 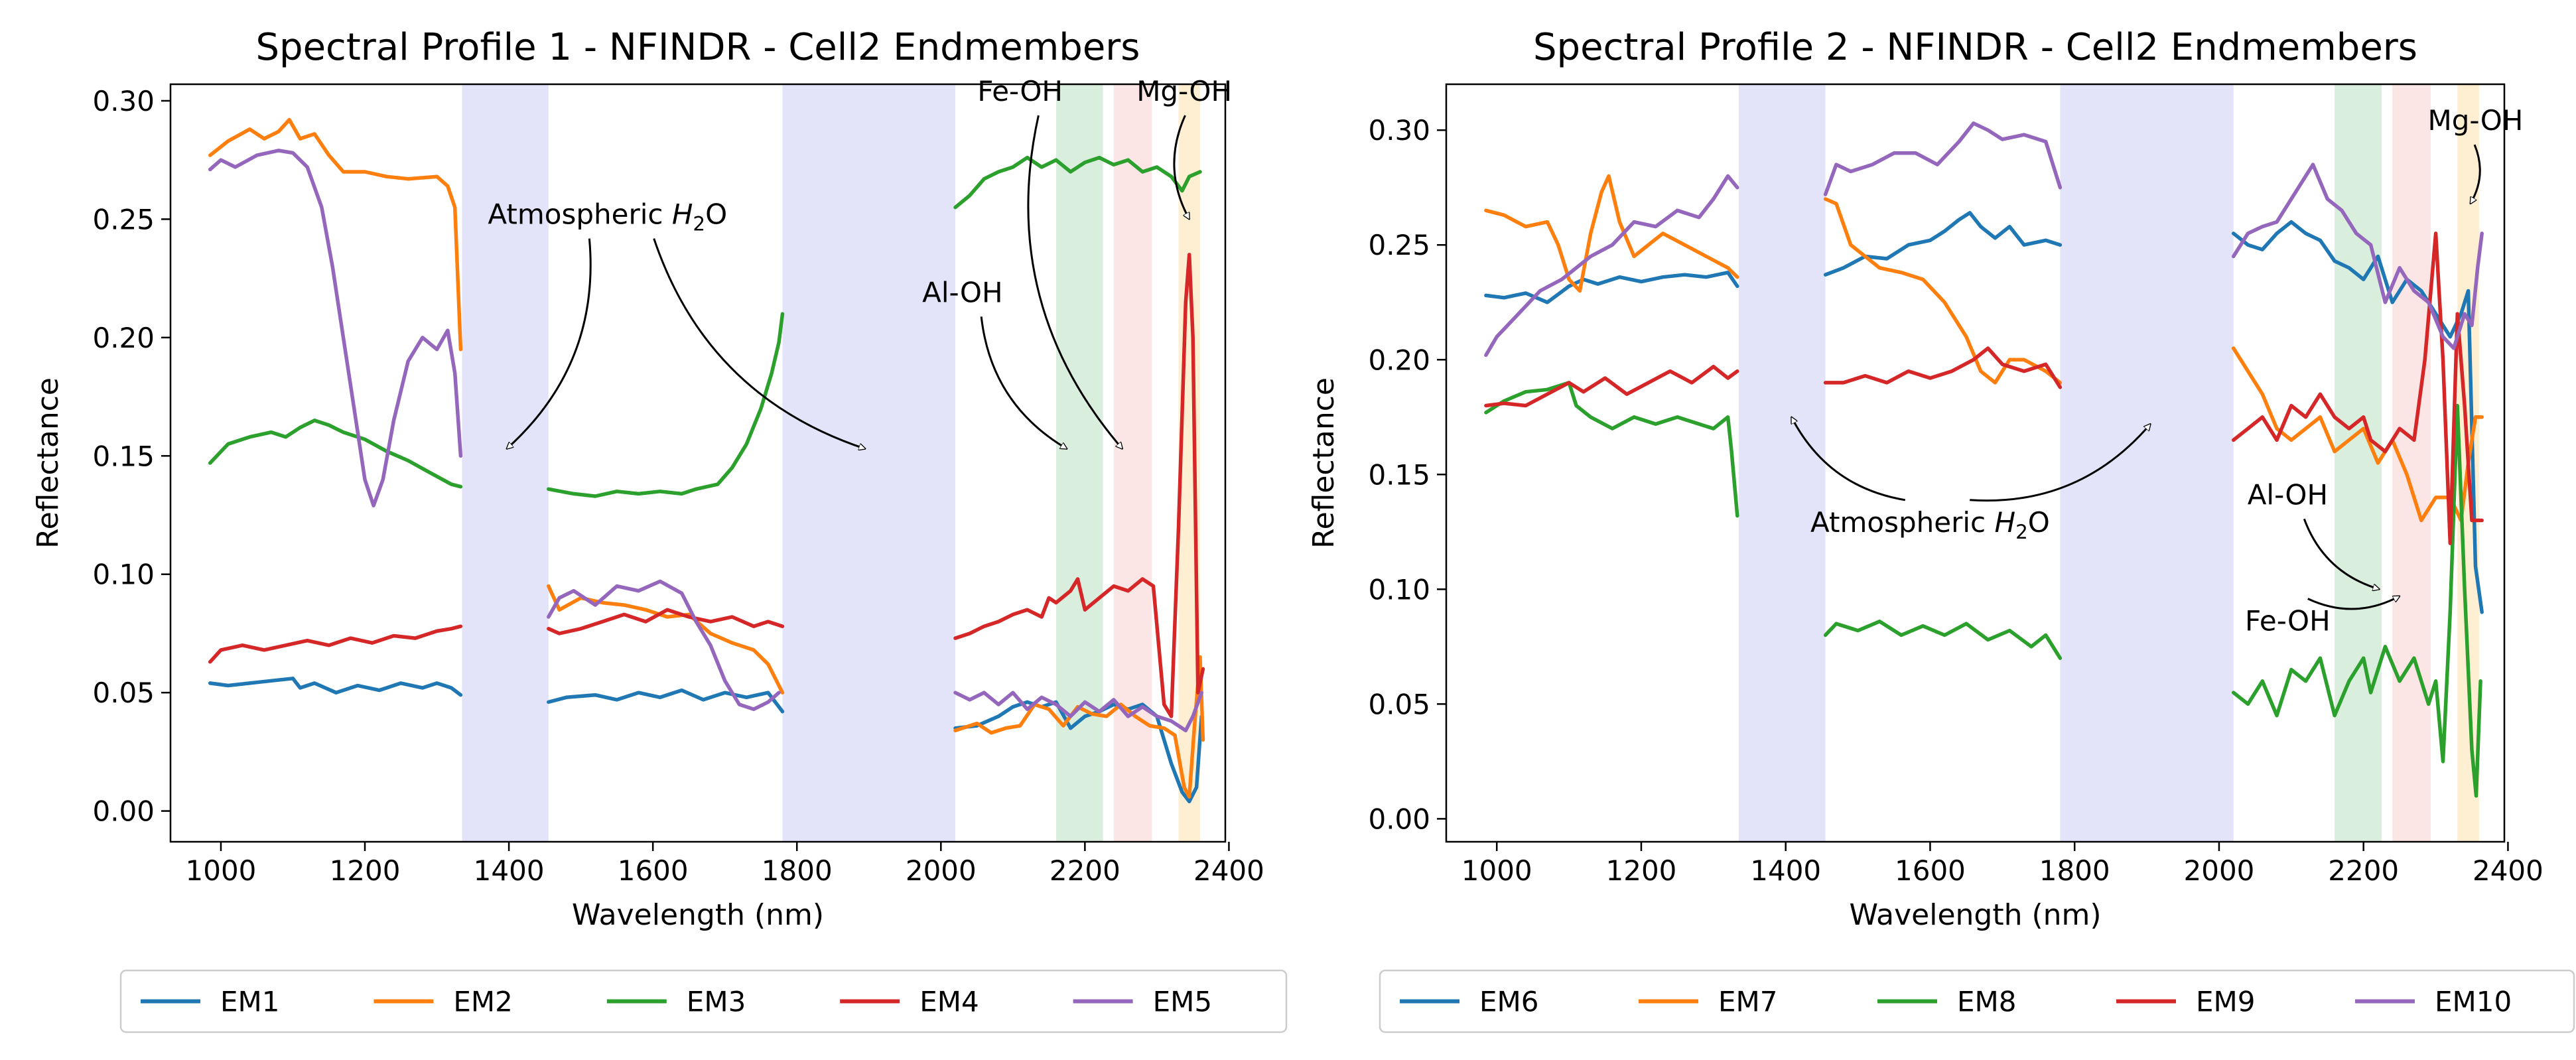 What do you see at coordinates (1183, 1002) in the screenshot?
I see `legend-label-em5: EM5` at bounding box center [1183, 1002].